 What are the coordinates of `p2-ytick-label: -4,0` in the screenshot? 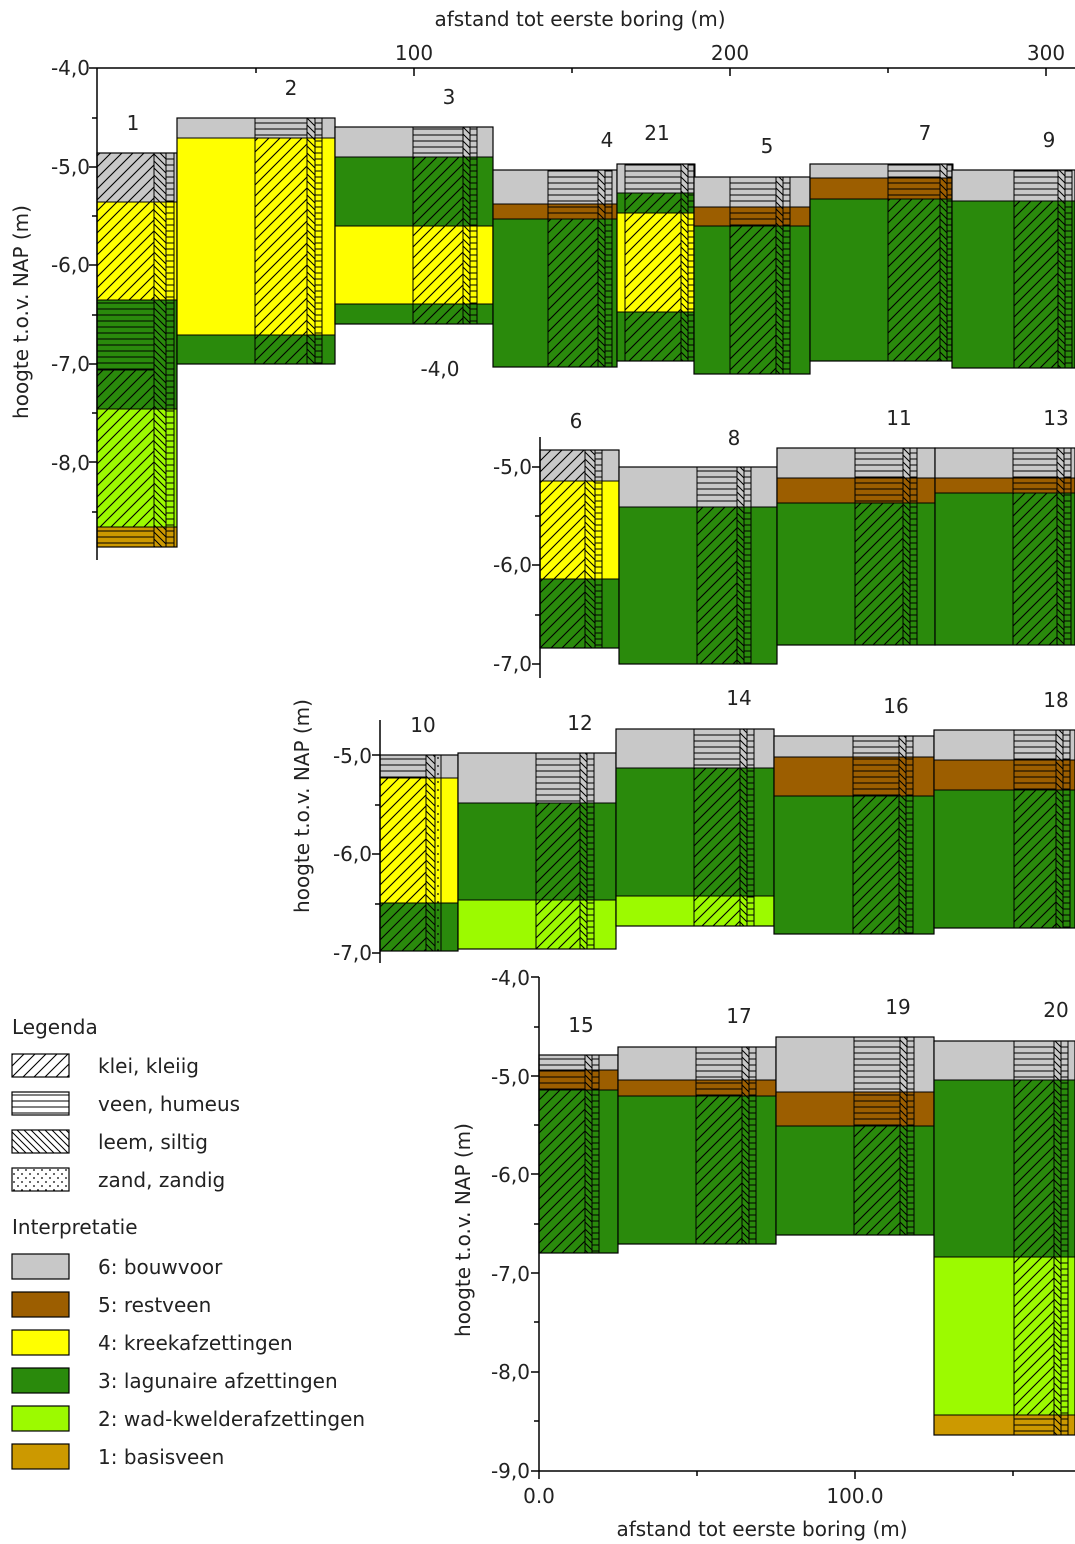 It's located at (439, 369).